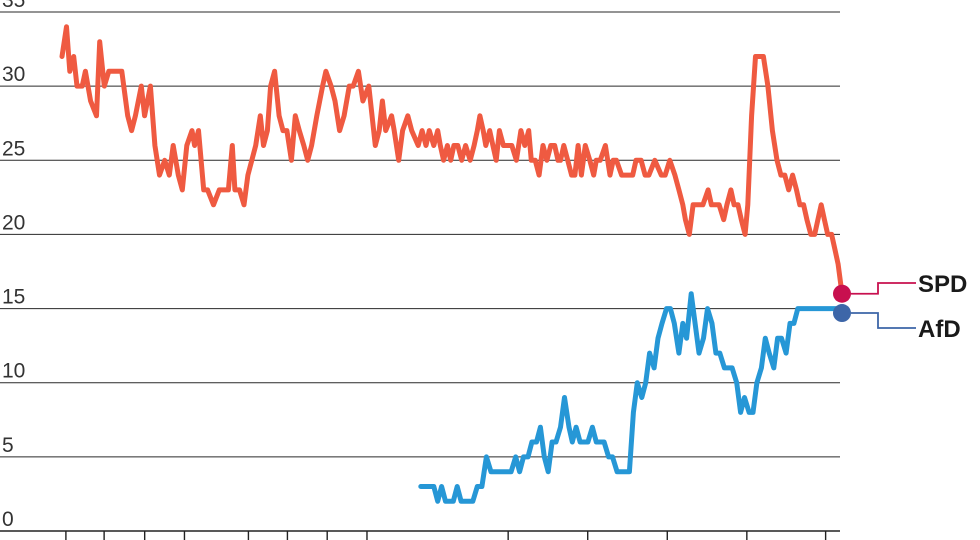 Image resolution: width=980 pixels, height=540 pixels. I want to click on series-label-spd: SPD, so click(942, 284).